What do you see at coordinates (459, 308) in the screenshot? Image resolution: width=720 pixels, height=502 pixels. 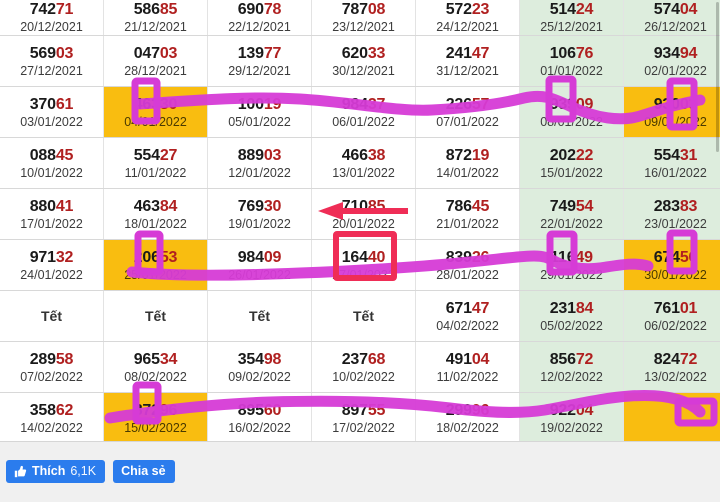 I see `result-number-head: 671` at bounding box center [459, 308].